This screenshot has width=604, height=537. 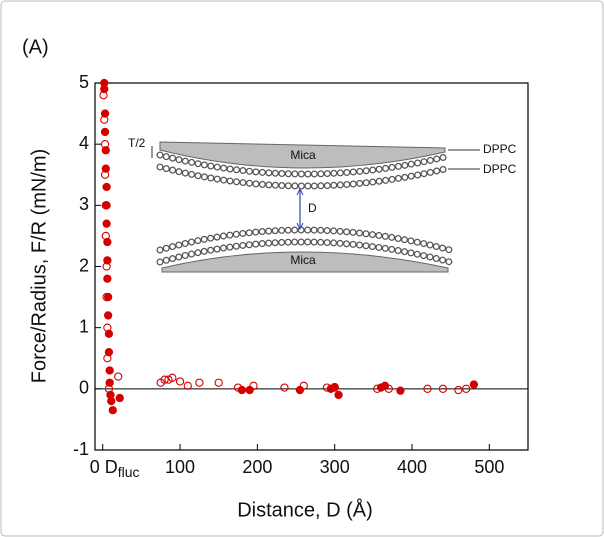 What do you see at coordinates (84, 204) in the screenshot?
I see `y-tick-label: 3` at bounding box center [84, 204].